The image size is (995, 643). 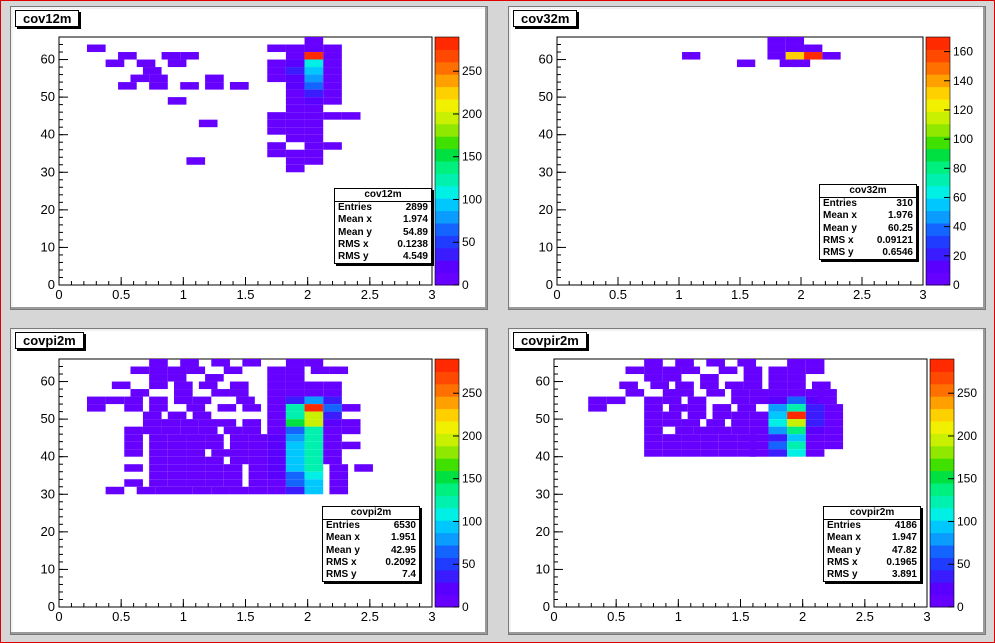 What do you see at coordinates (868, 204) in the screenshot?
I see `stats-row: Entries 310` at bounding box center [868, 204].